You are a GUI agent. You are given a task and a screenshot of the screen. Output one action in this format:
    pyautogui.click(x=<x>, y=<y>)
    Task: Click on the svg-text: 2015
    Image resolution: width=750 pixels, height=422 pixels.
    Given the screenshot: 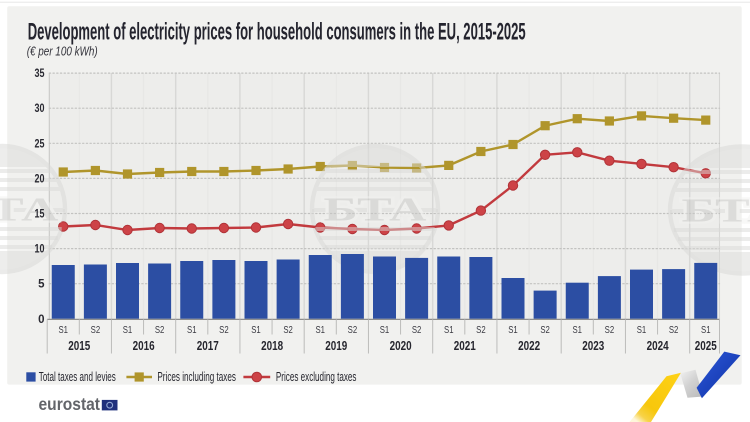 What is the action you would take?
    pyautogui.click(x=79, y=346)
    